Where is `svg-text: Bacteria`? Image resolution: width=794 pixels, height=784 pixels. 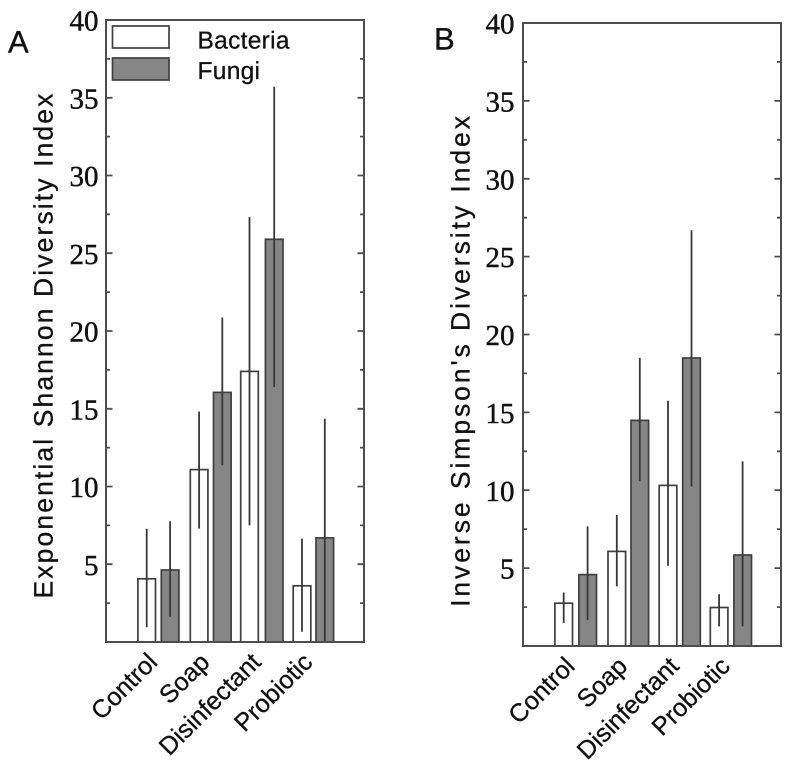 svg-text: Bacteria is located at coordinates (244, 40).